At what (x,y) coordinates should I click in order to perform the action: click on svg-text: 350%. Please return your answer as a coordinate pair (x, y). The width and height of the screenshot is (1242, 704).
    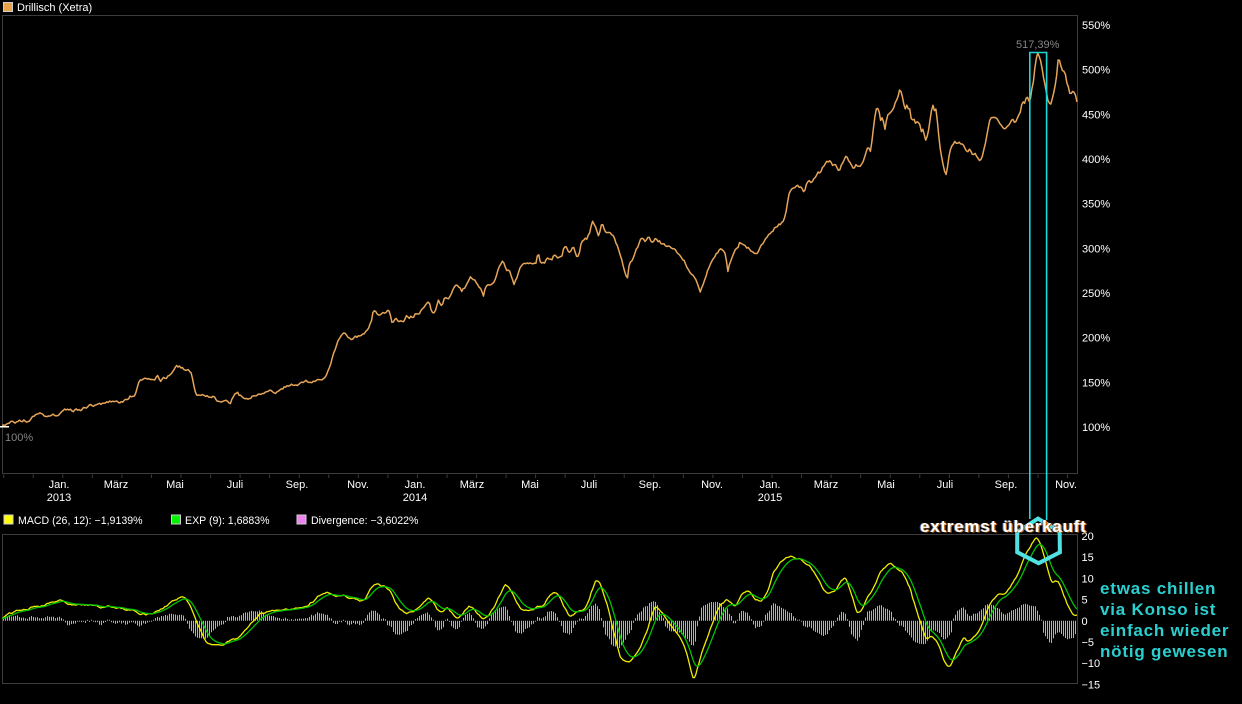
    Looking at the image, I should click on (1096, 205).